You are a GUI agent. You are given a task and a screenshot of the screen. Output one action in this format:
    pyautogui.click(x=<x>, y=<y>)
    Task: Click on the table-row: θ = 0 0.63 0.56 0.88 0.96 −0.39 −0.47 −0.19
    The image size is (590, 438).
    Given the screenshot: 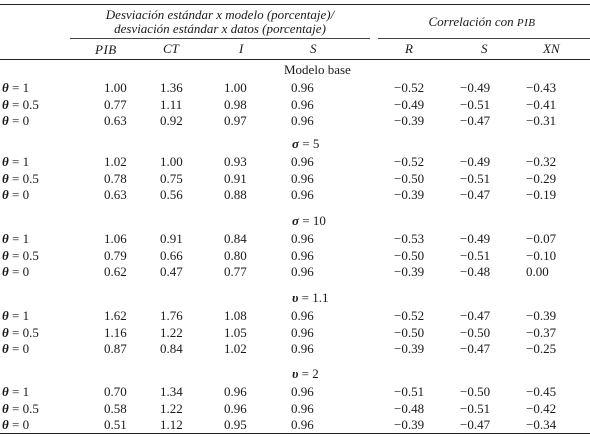 What is the action you would take?
    pyautogui.click(x=295, y=195)
    